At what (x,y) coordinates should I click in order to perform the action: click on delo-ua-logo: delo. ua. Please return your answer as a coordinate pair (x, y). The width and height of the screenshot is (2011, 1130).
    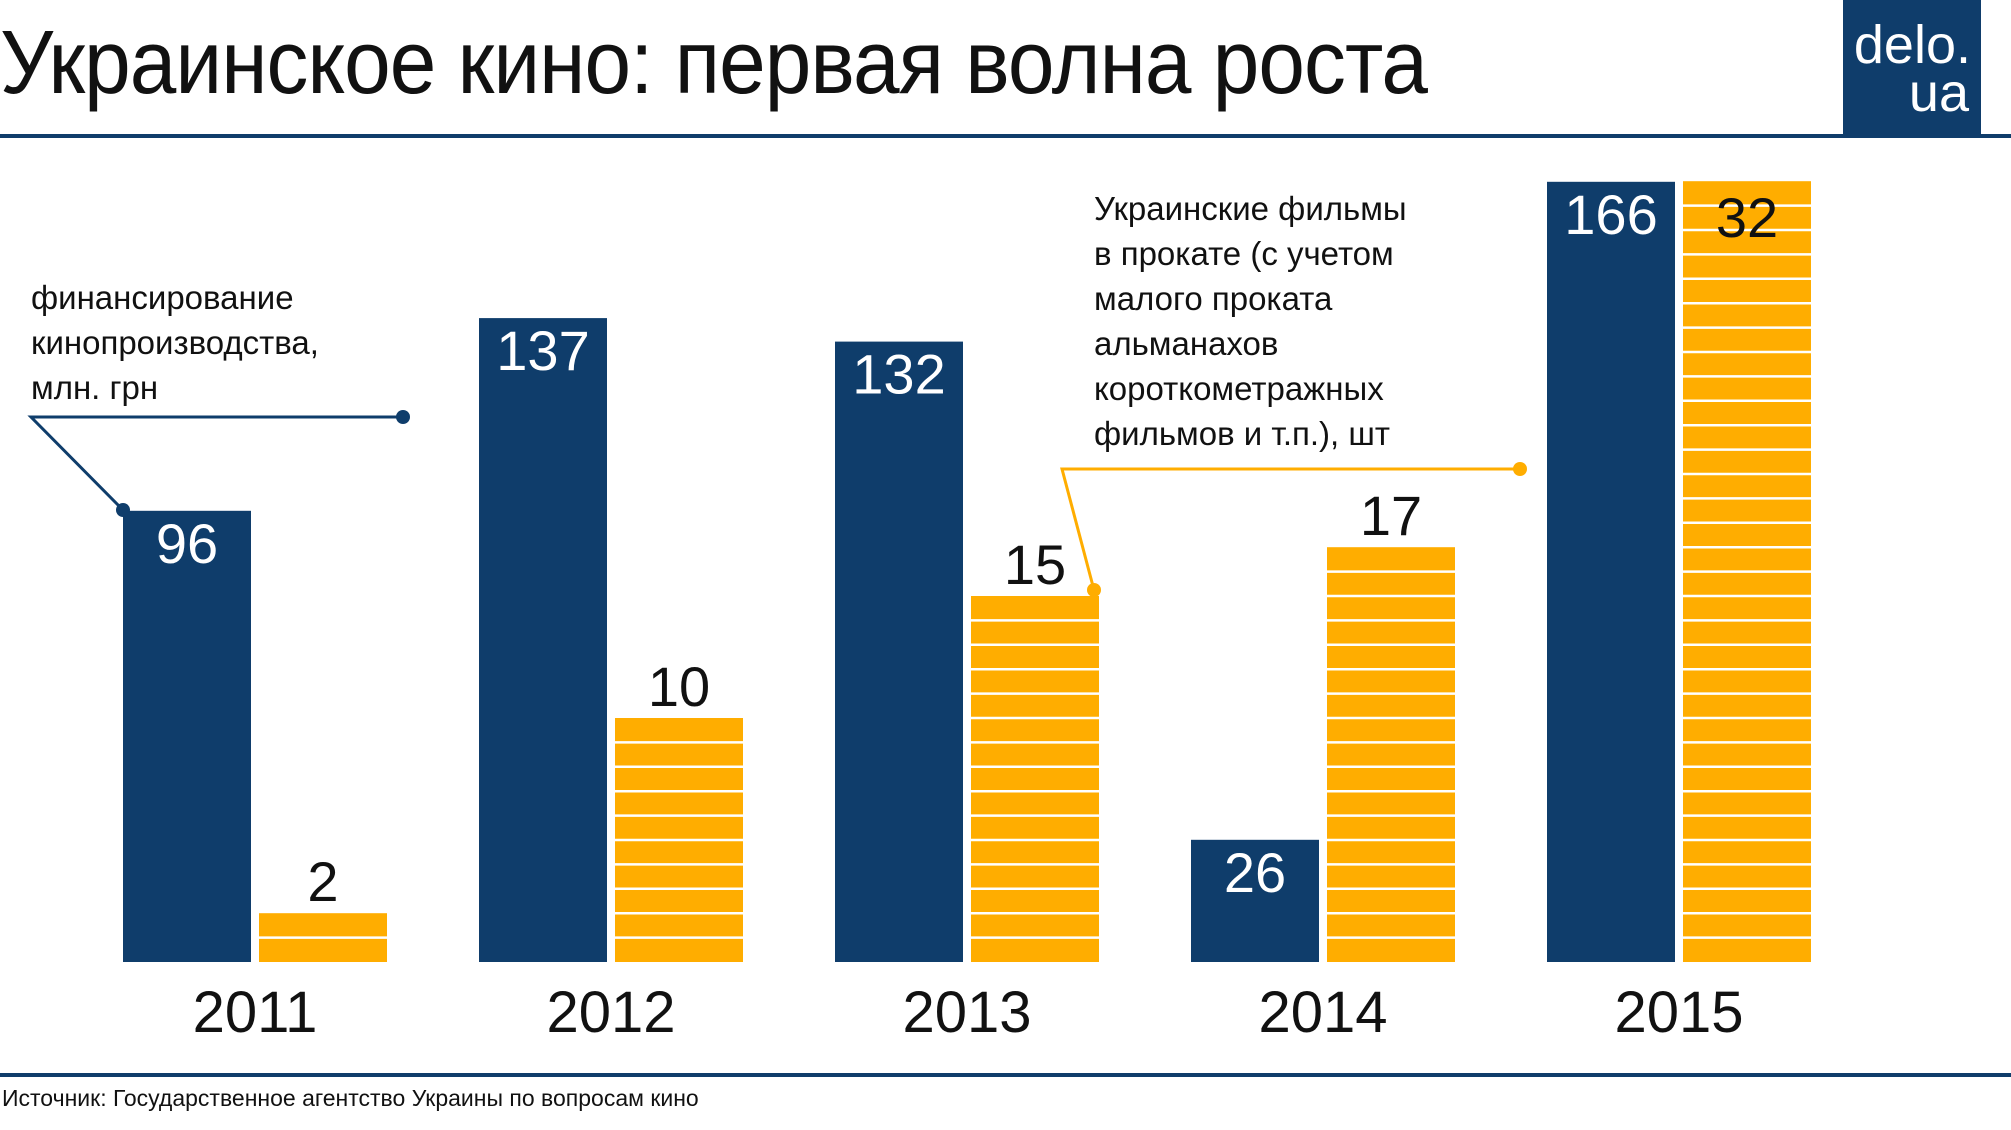
    Looking at the image, I should click on (1912, 68).